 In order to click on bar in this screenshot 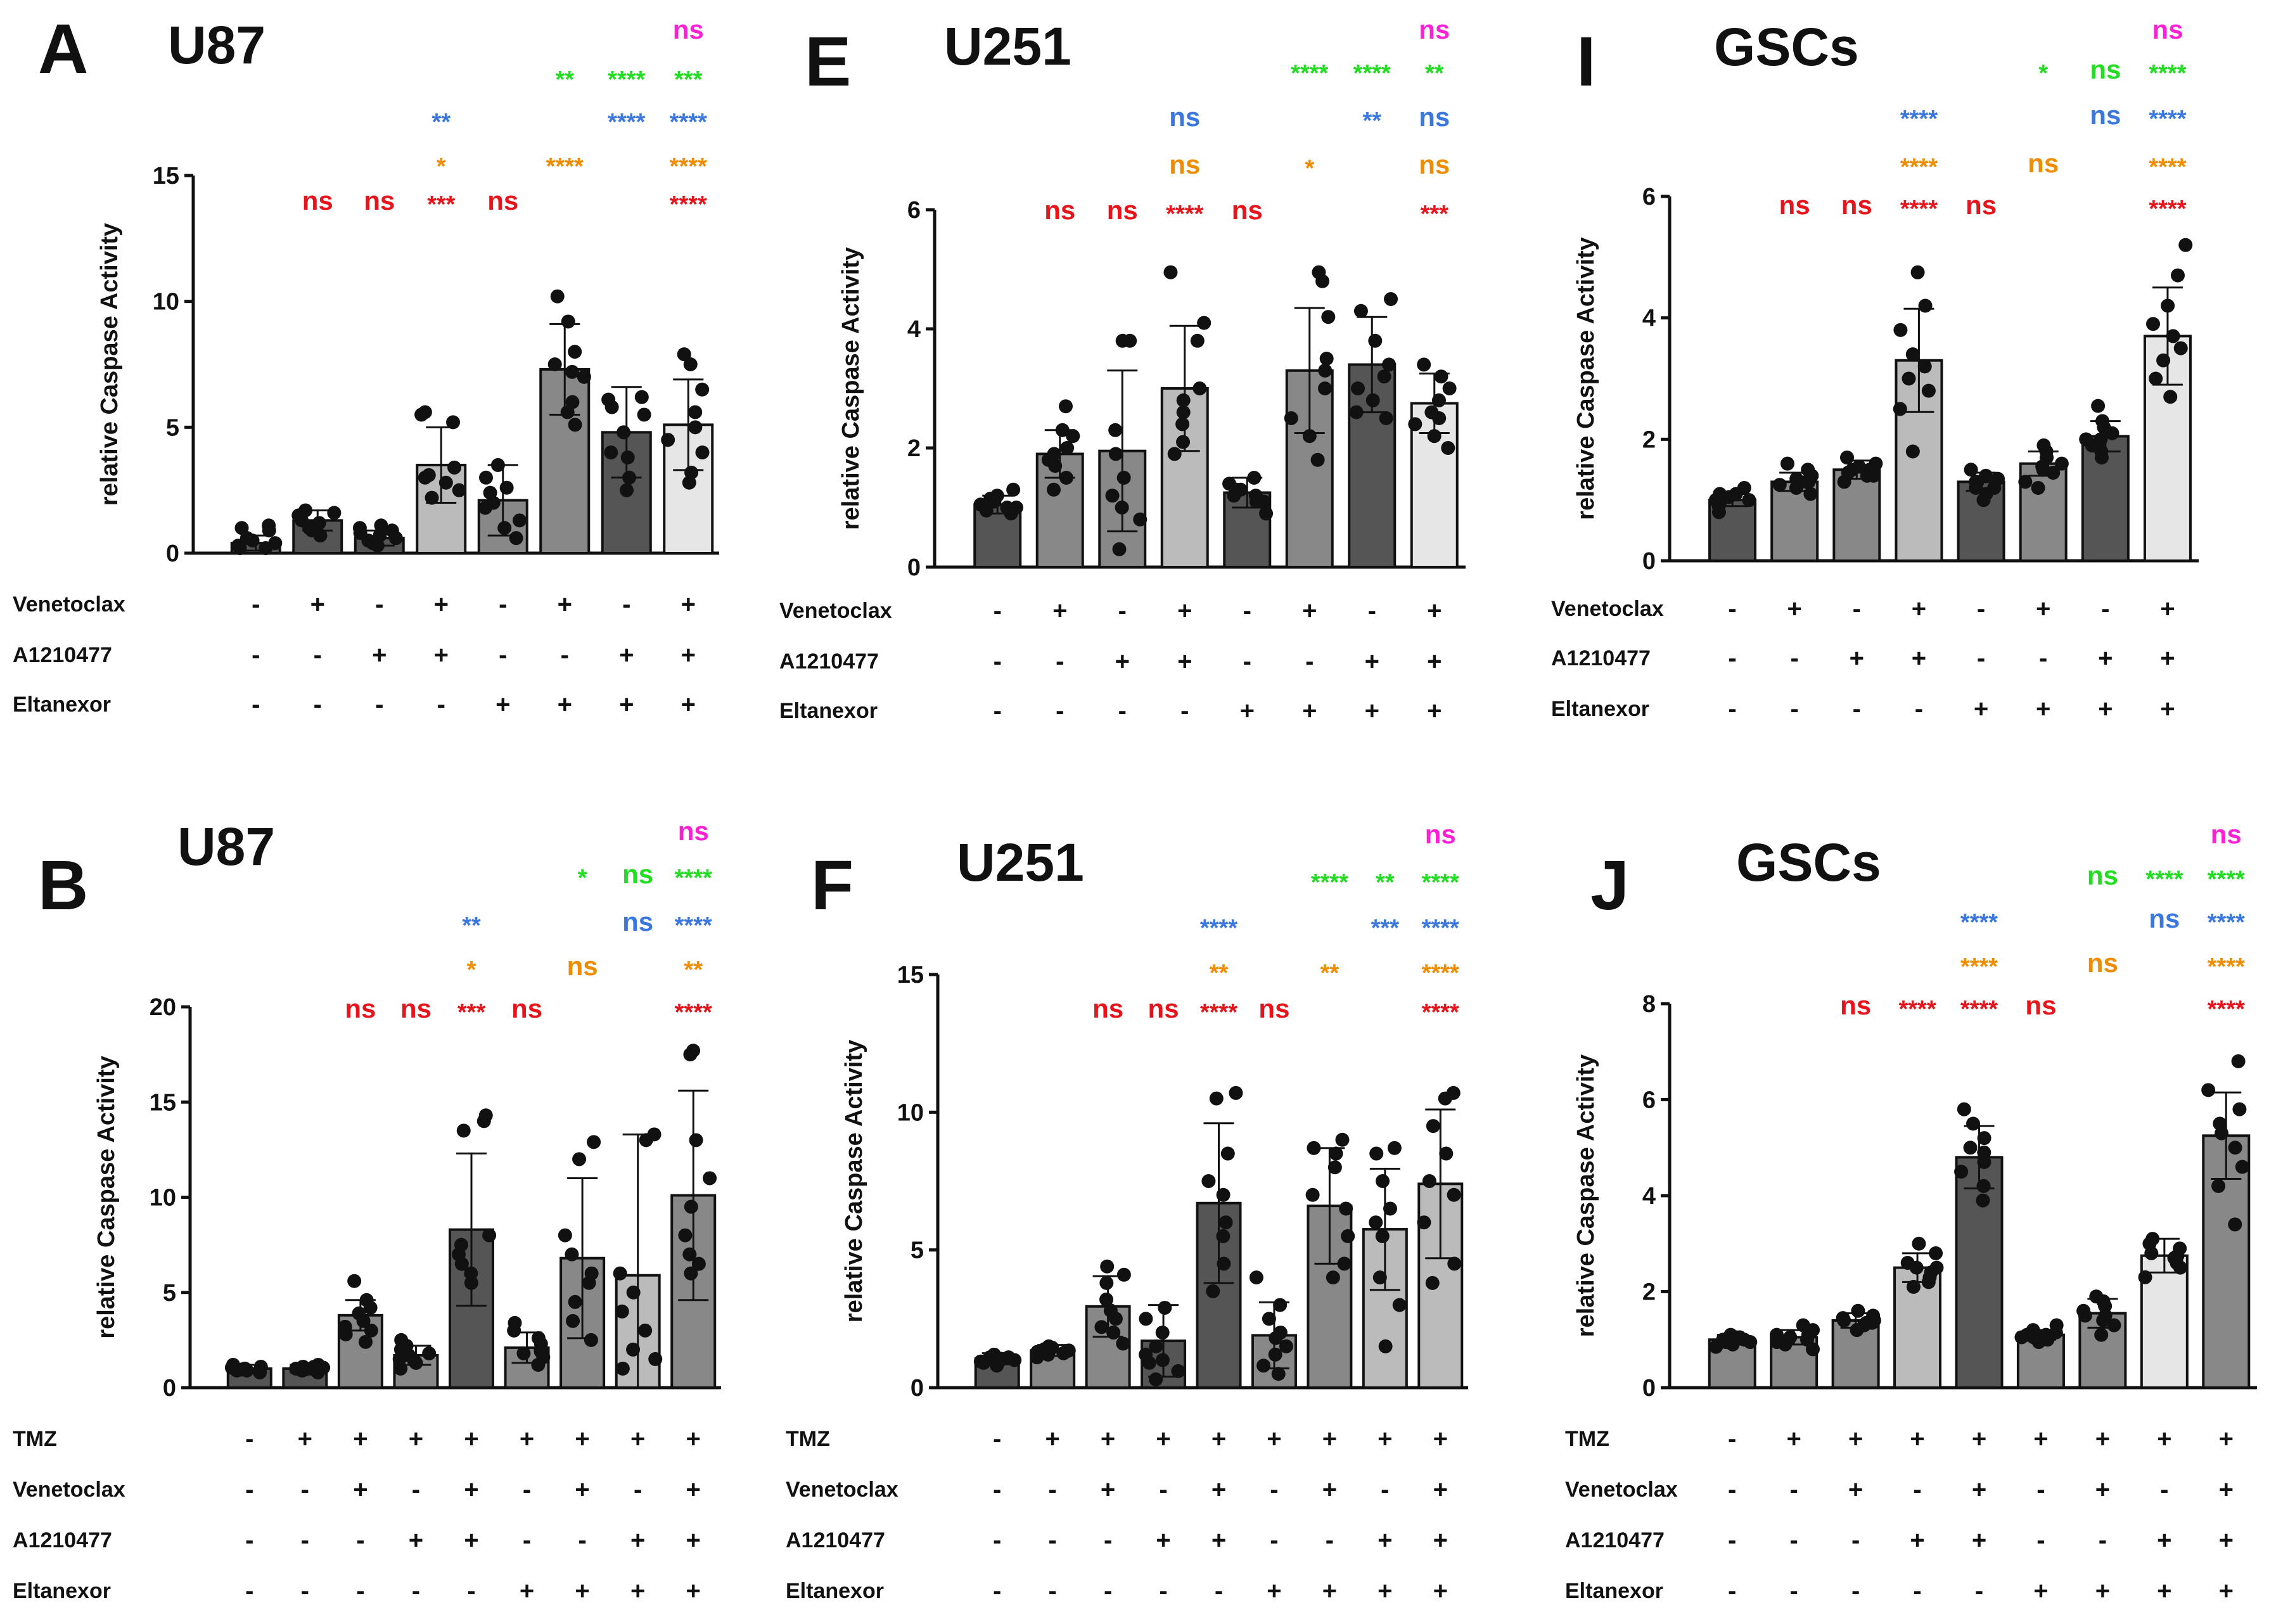, I will do `click(1979, 1273)`.